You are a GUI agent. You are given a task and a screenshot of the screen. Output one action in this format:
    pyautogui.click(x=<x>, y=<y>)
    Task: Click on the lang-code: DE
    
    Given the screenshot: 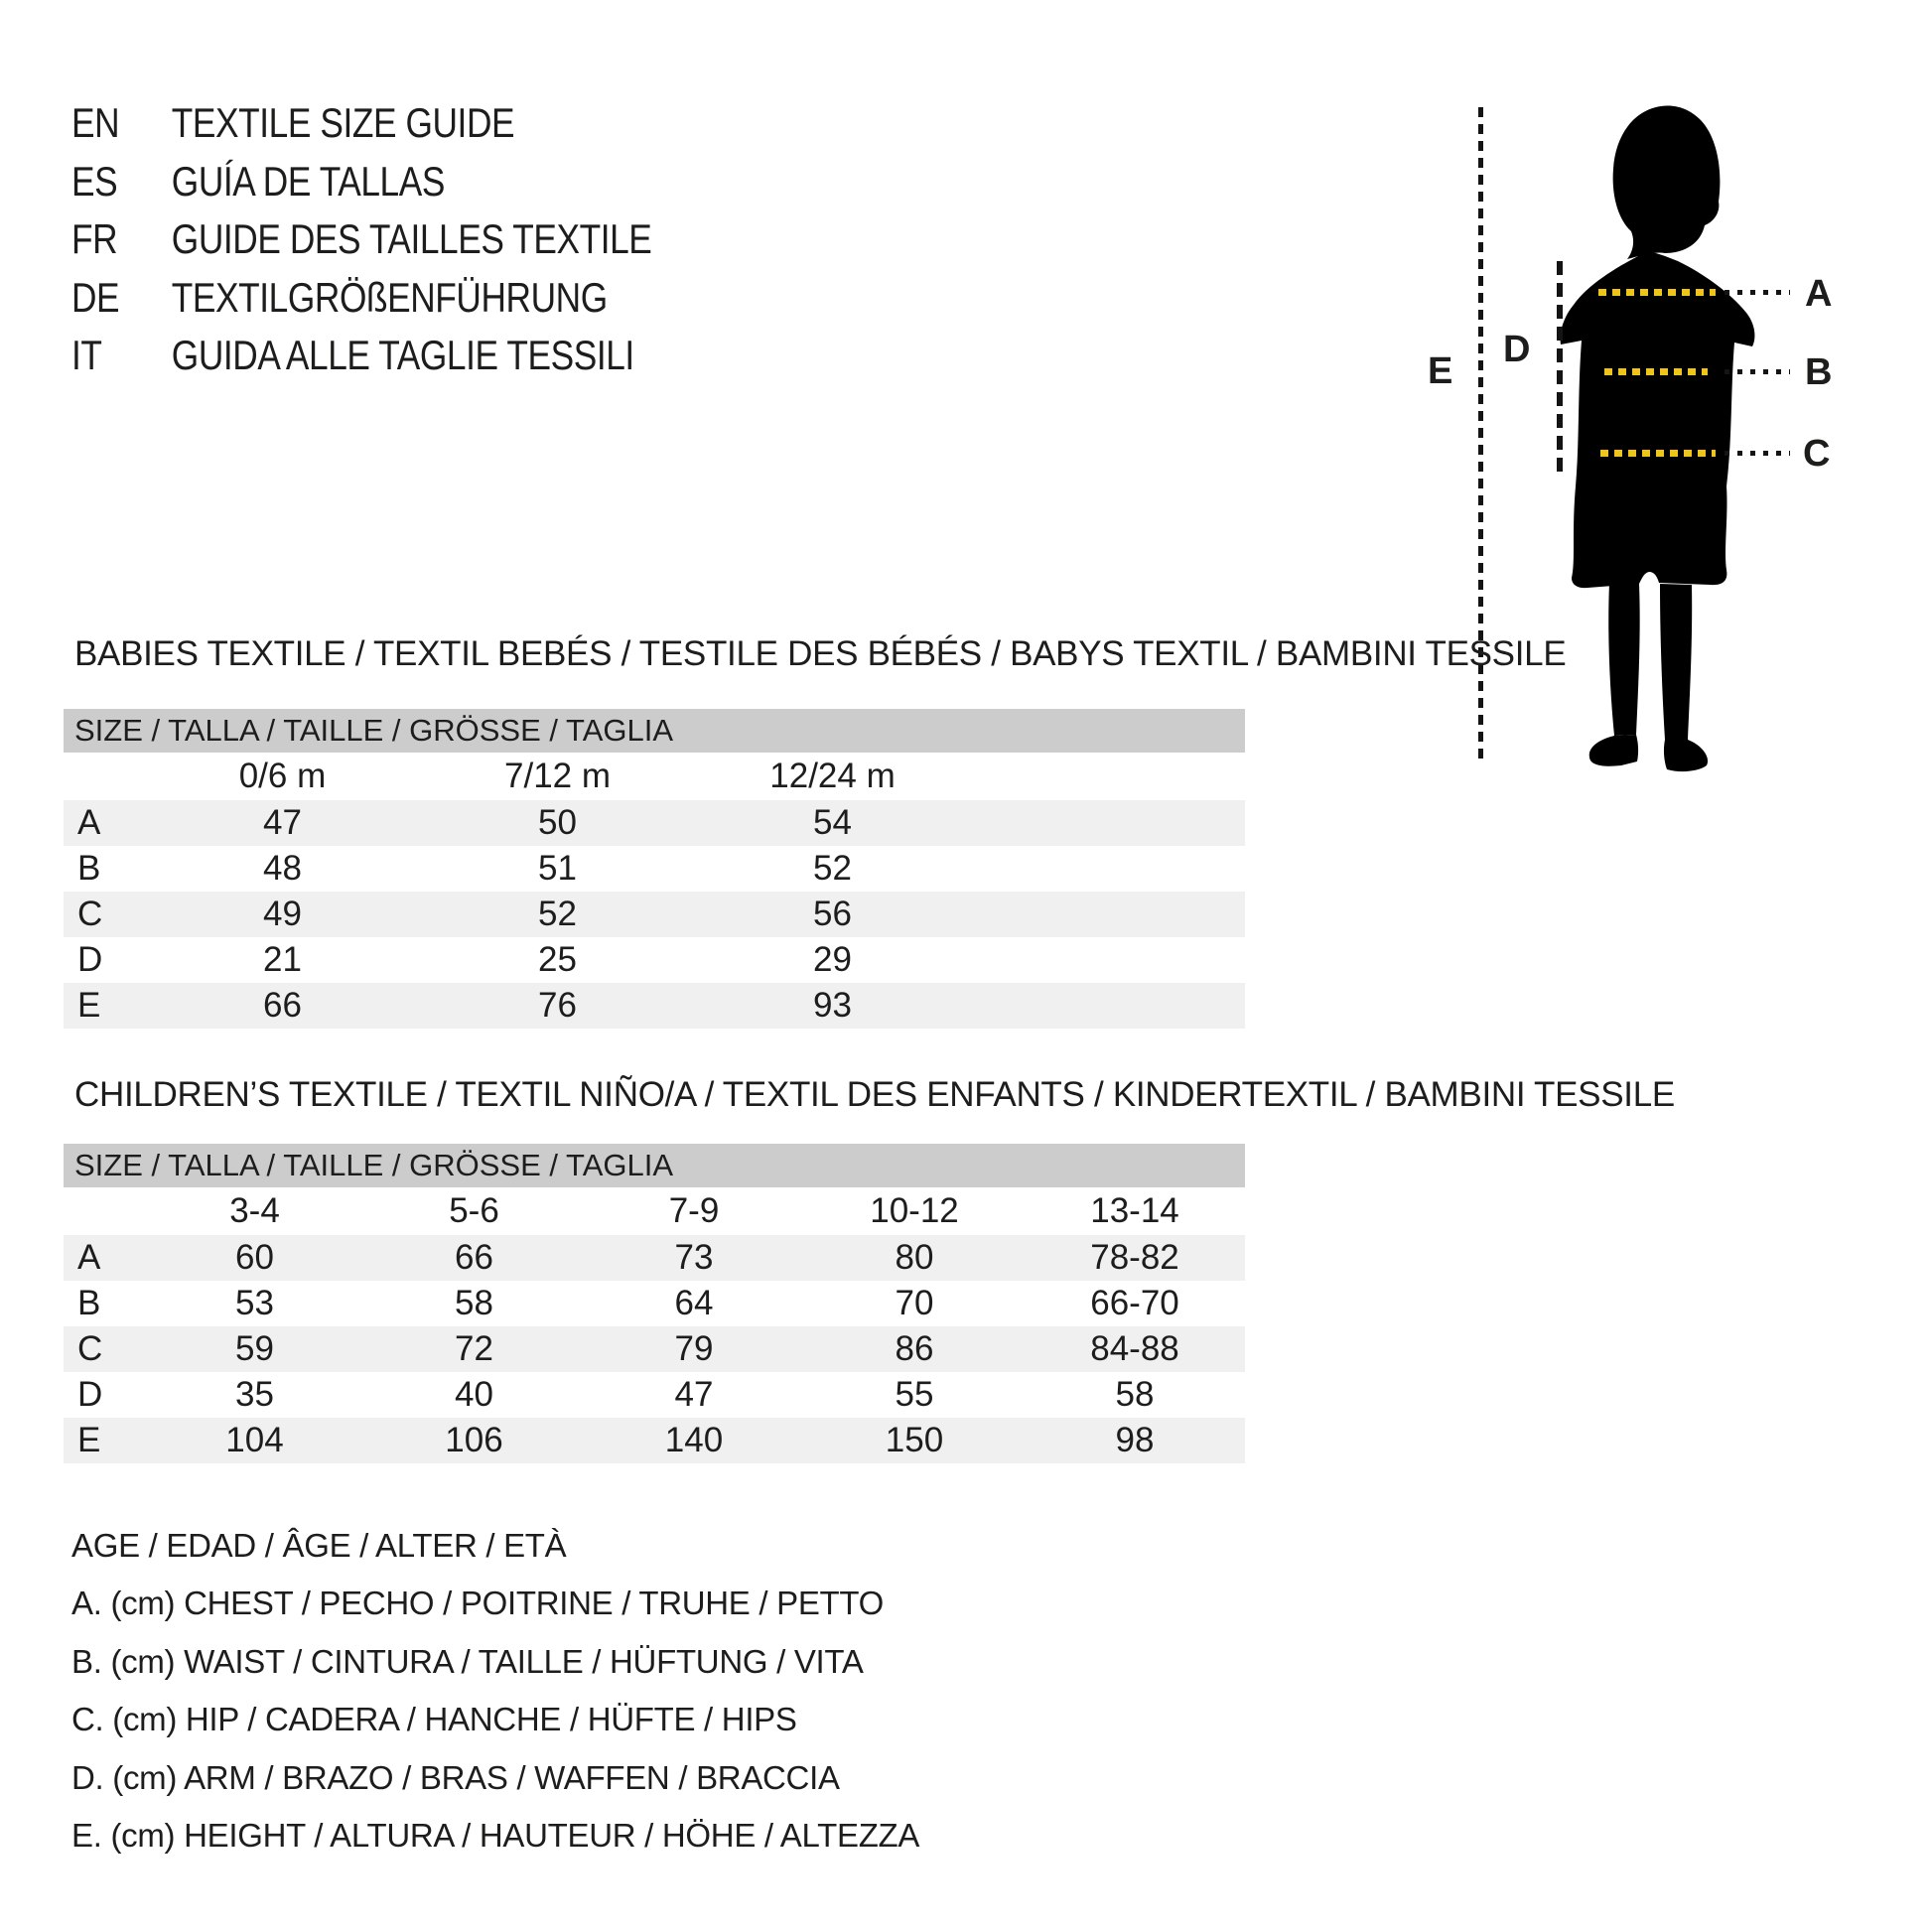 What is the action you would take?
    pyautogui.click(x=96, y=297)
    